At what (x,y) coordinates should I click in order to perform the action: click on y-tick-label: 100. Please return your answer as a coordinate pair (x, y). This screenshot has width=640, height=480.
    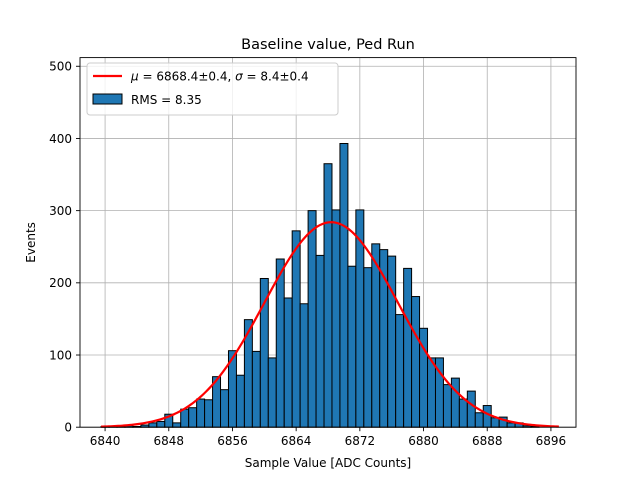
    Looking at the image, I should click on (60, 355).